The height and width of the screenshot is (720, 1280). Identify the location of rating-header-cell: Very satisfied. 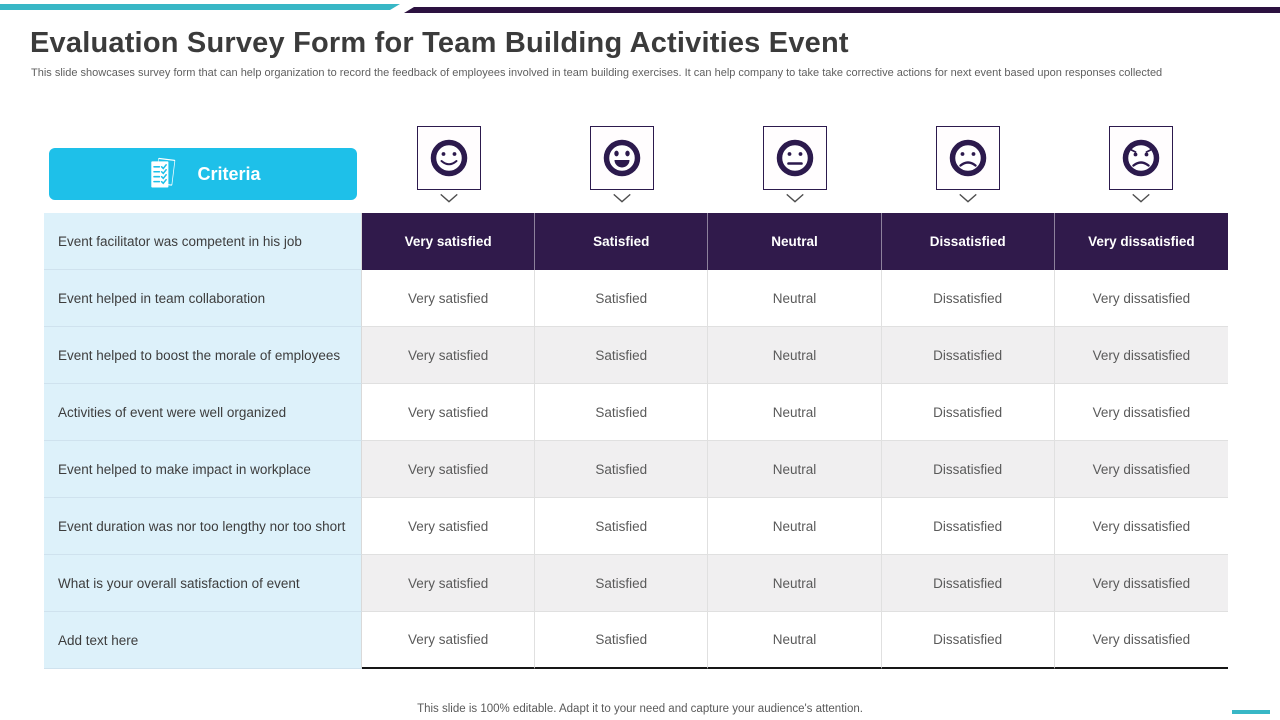
(449, 241).